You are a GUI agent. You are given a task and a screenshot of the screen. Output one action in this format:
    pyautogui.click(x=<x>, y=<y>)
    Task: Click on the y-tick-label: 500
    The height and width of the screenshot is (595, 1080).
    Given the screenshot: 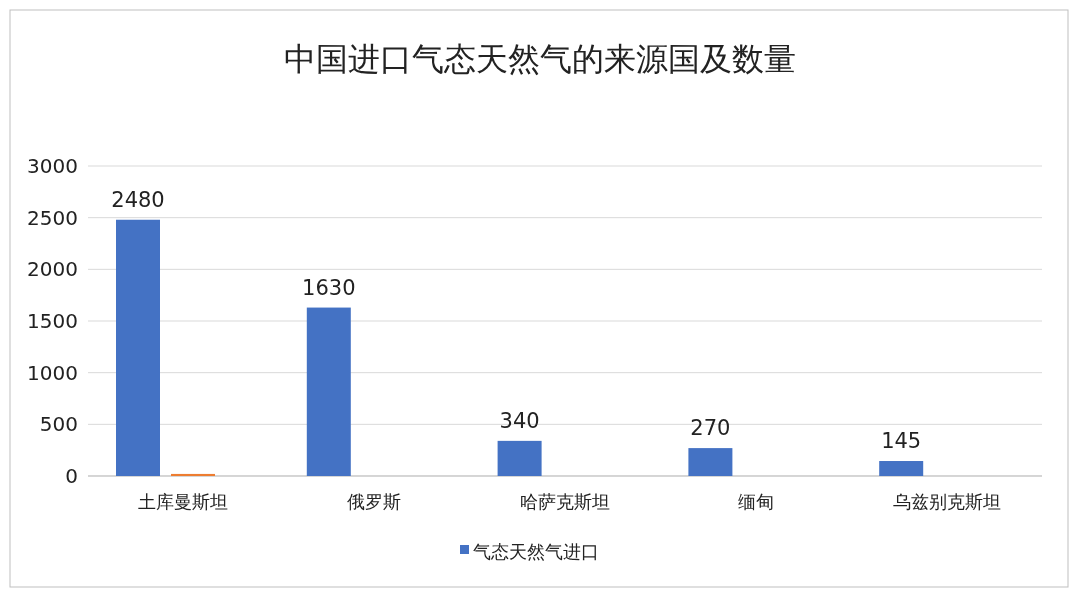 What is the action you would take?
    pyautogui.click(x=58, y=424)
    